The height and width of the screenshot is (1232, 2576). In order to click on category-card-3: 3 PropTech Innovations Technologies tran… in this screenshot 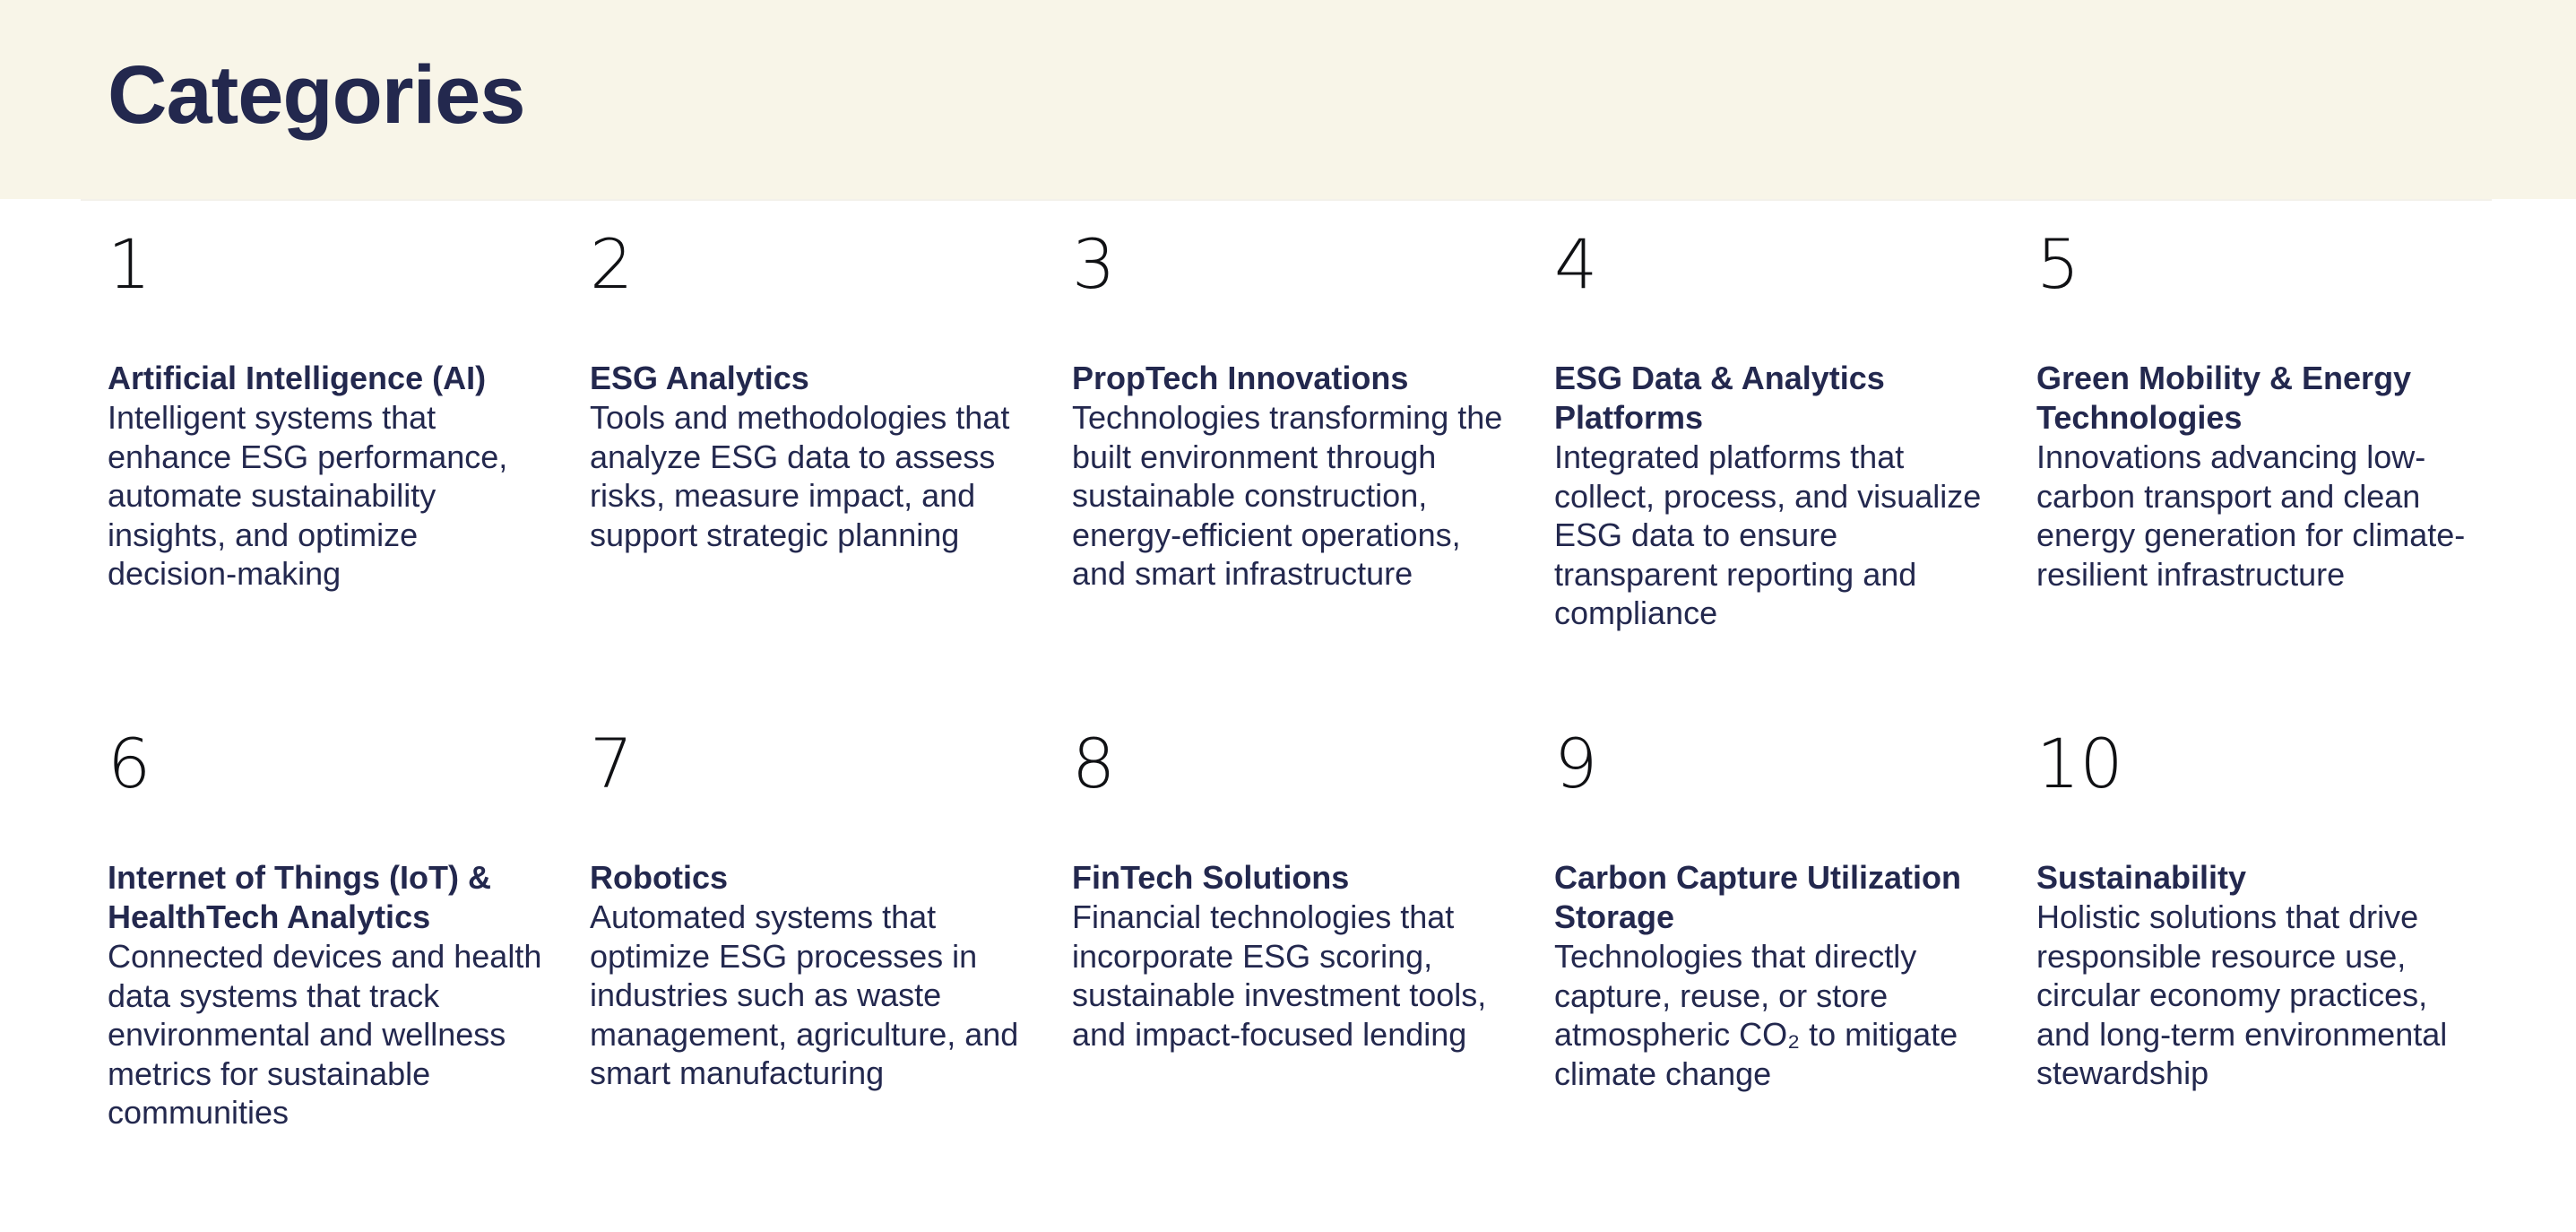, I will do `click(1291, 404)`.